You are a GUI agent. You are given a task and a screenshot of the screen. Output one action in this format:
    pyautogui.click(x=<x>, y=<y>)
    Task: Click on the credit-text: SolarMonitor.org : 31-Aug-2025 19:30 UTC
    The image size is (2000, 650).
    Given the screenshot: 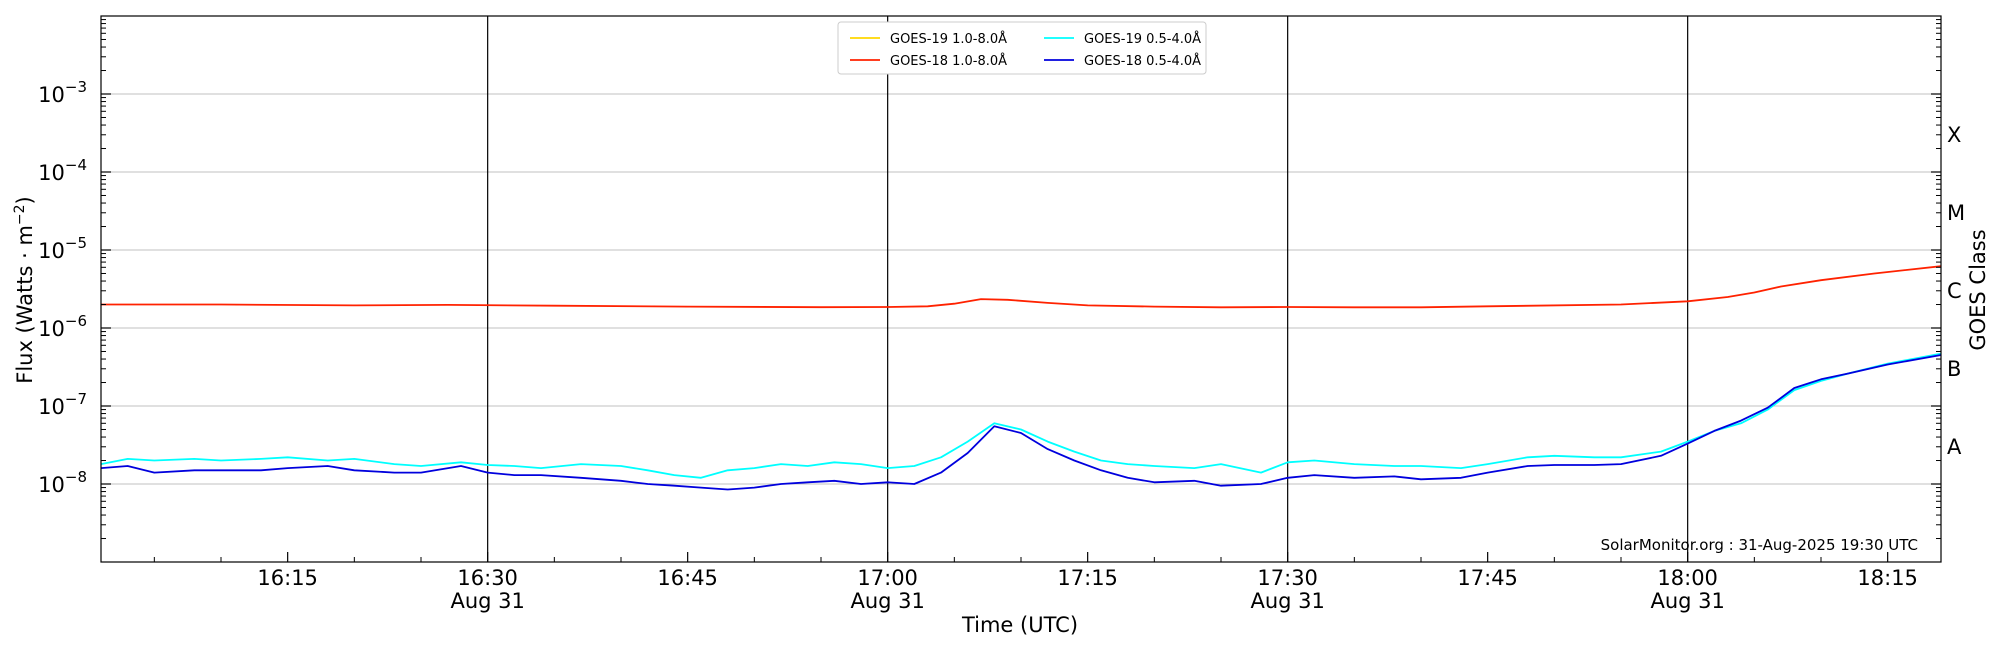 What is the action you would take?
    pyautogui.click(x=1759, y=545)
    